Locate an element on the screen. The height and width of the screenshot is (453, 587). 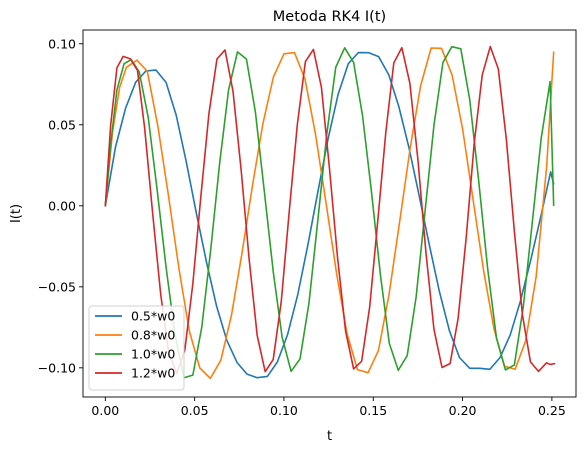
x-axis-label: t is located at coordinates (329, 436).